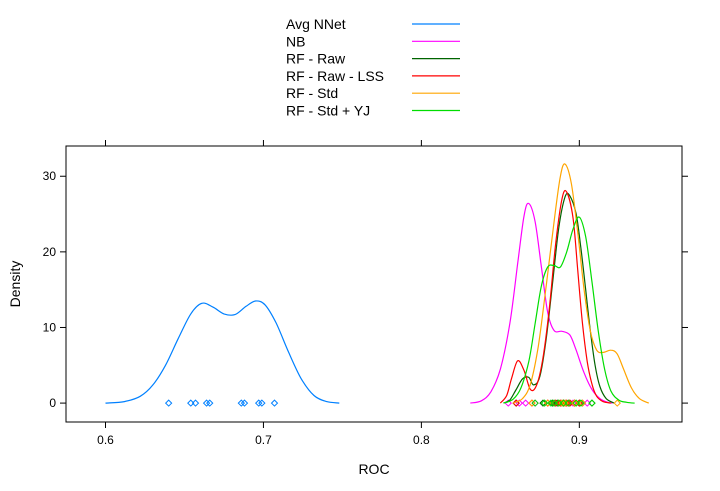 The height and width of the screenshot is (491, 720). Describe the element at coordinates (373, 59) in the screenshot. I see `legend-item: RF - Raw` at that location.